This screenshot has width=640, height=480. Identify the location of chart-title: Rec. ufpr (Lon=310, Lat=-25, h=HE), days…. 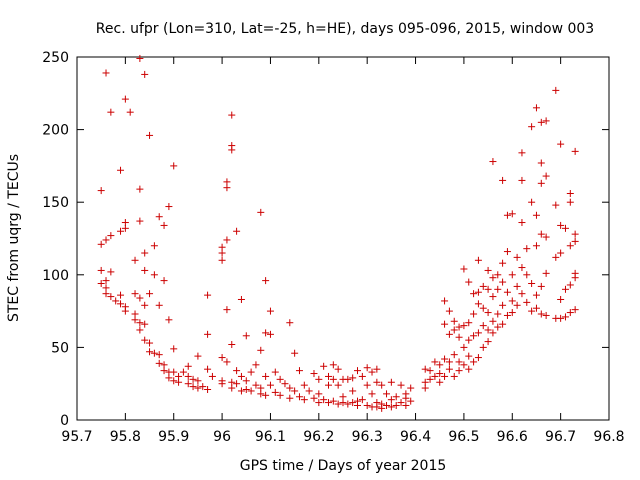
(345, 29).